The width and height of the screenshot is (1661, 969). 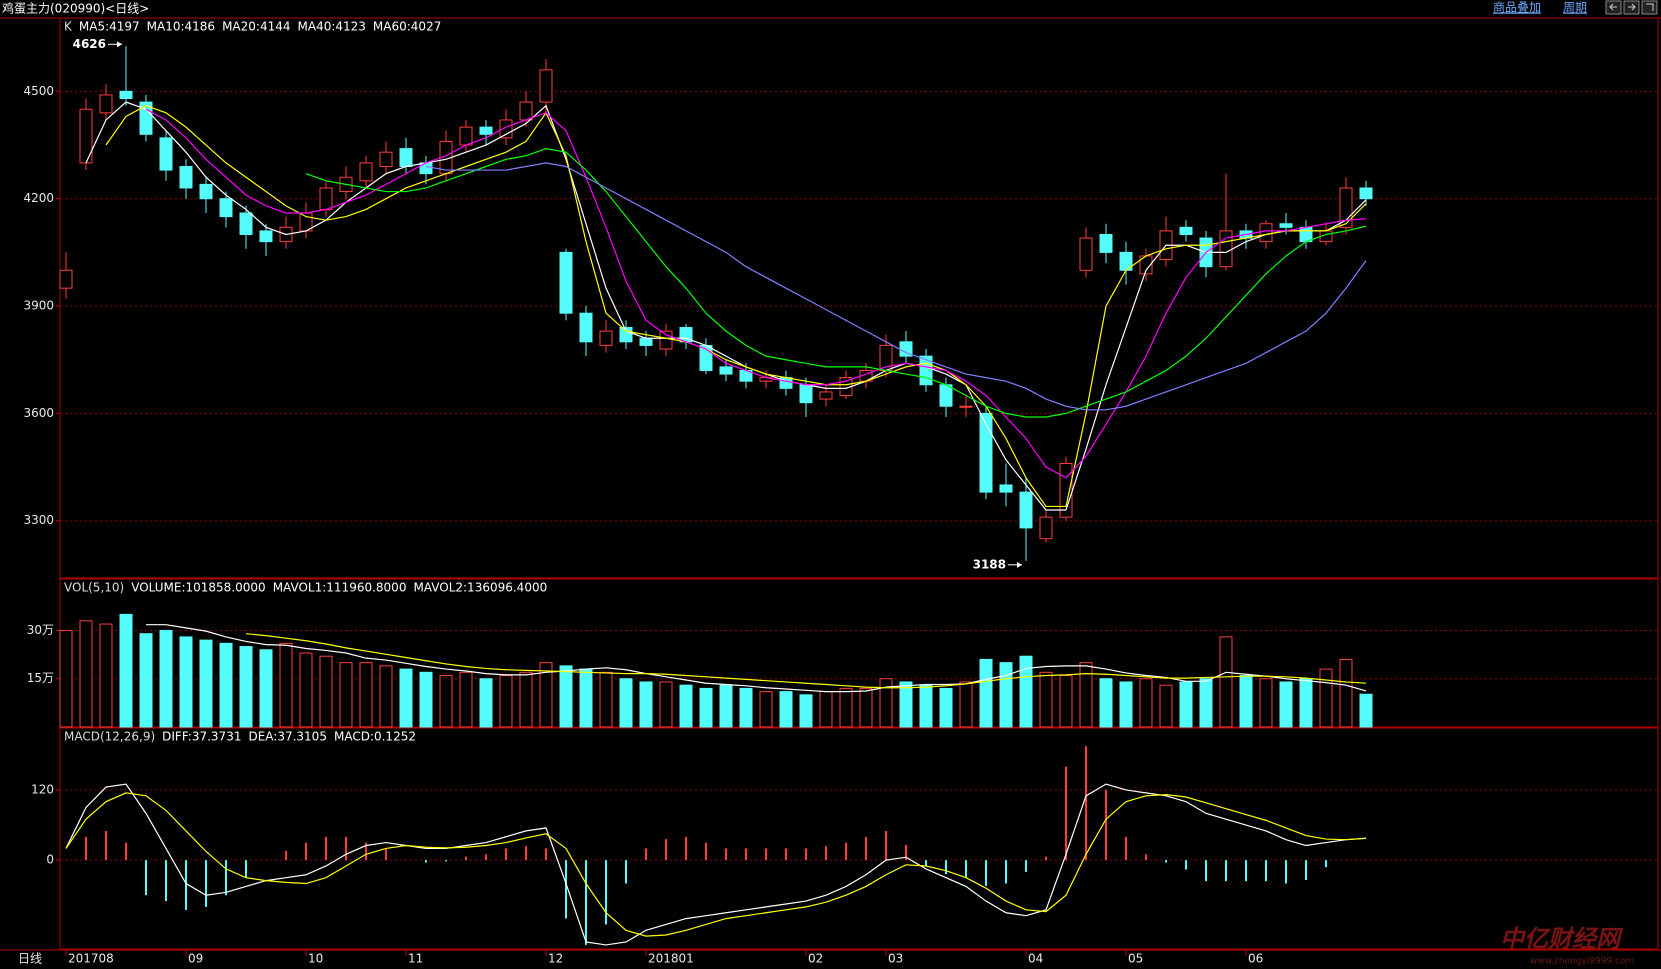 I want to click on watermark: 中亿财经网, so click(x=1562, y=939).